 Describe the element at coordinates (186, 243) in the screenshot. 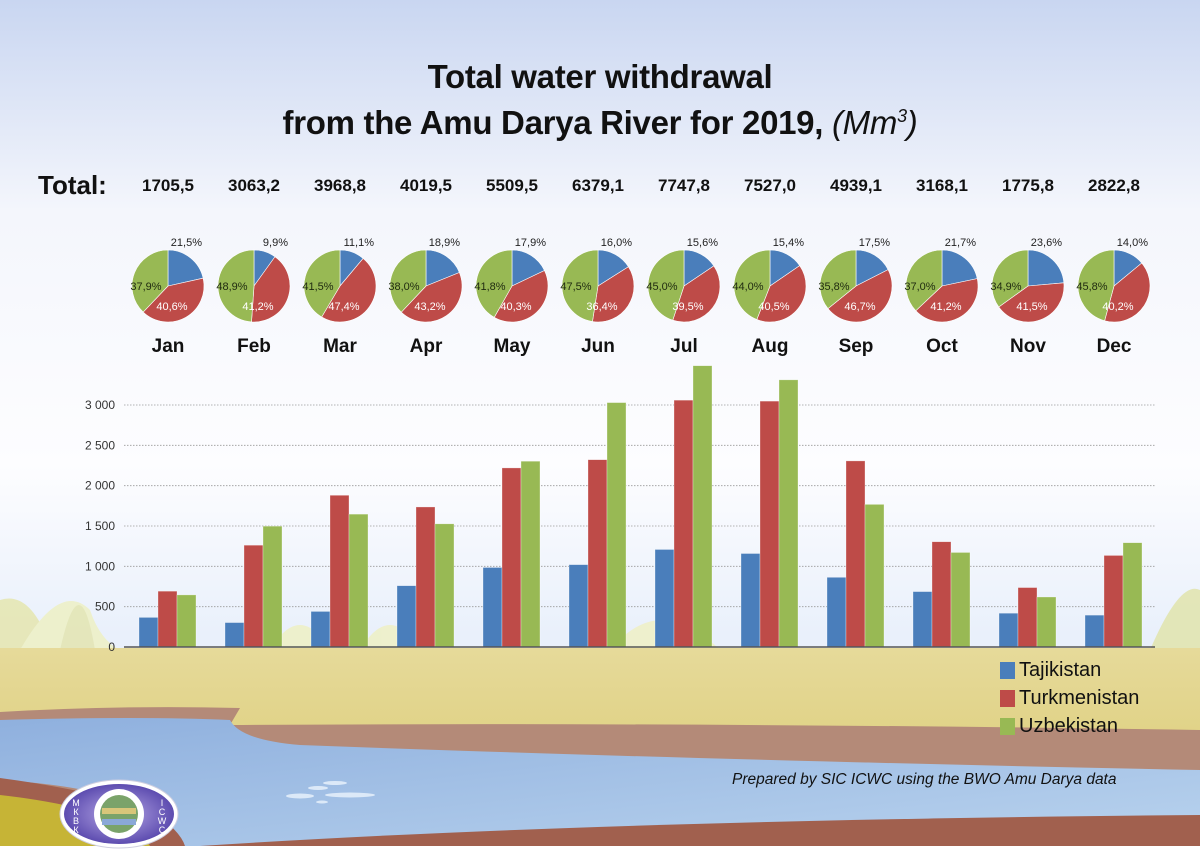

I see `pie-label-tajikistan: 21,5%` at that location.